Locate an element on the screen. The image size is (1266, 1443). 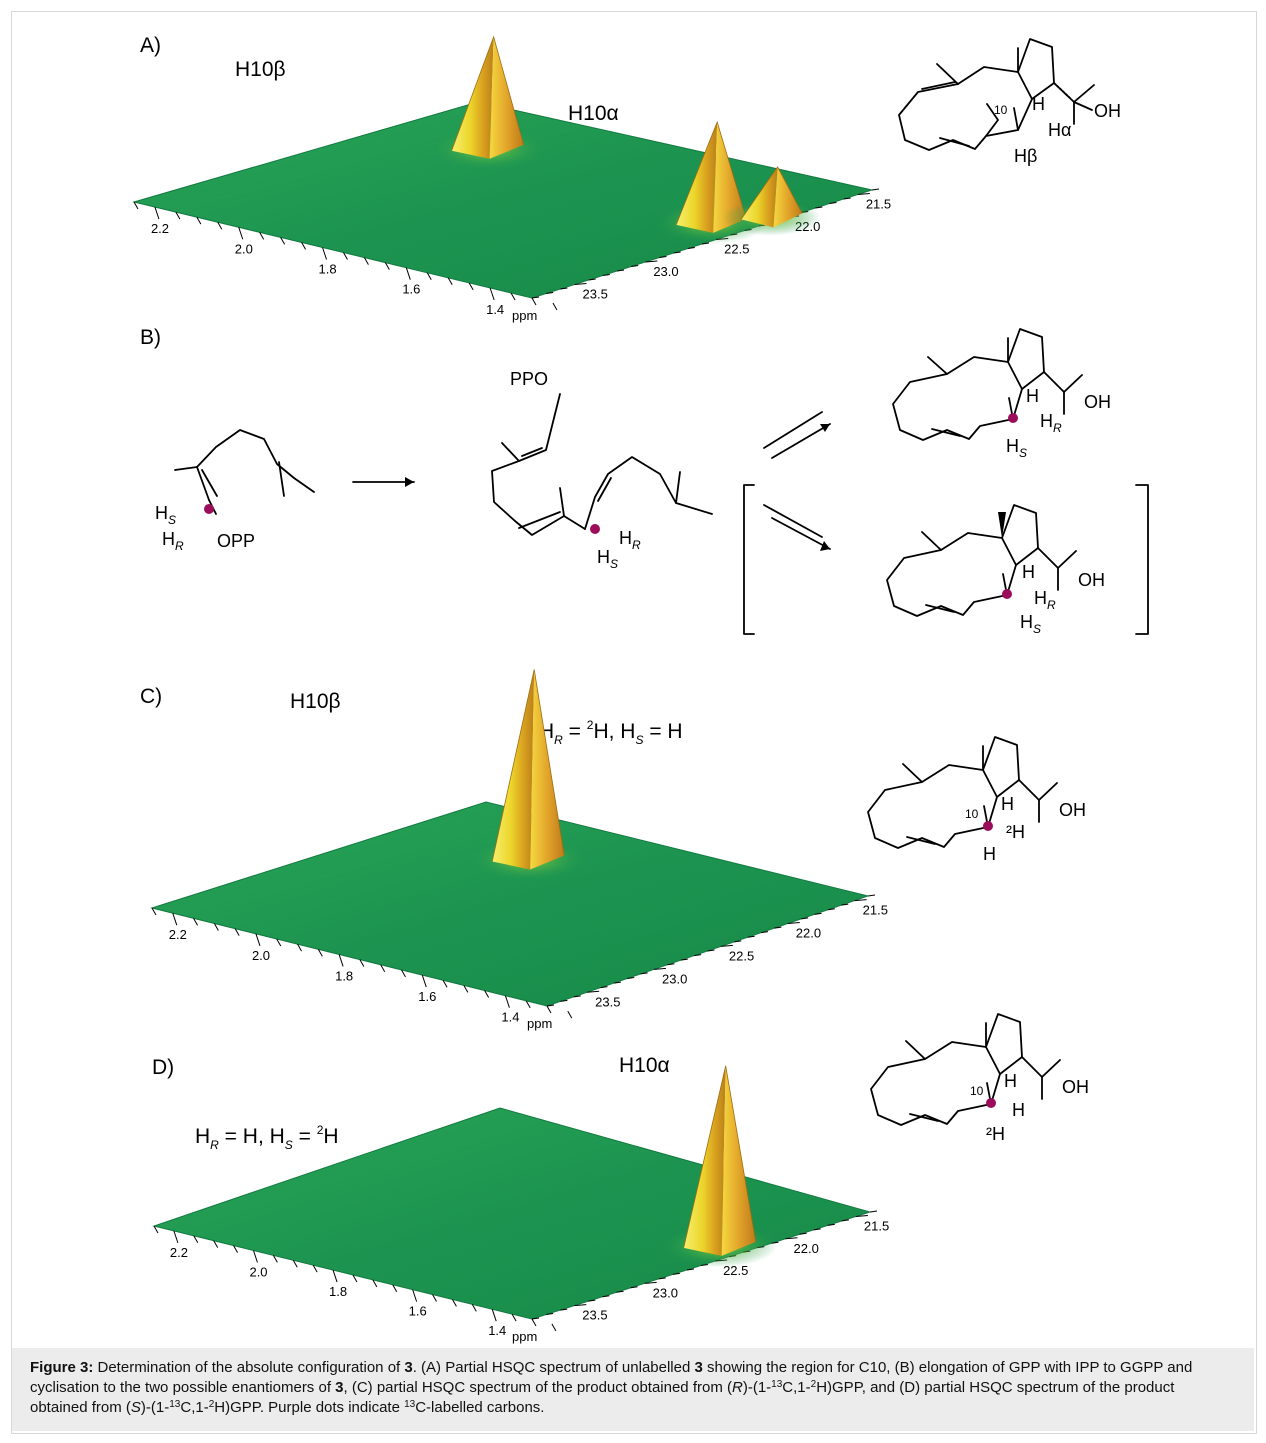
c10-d: 10 is located at coordinates (977, 1091).